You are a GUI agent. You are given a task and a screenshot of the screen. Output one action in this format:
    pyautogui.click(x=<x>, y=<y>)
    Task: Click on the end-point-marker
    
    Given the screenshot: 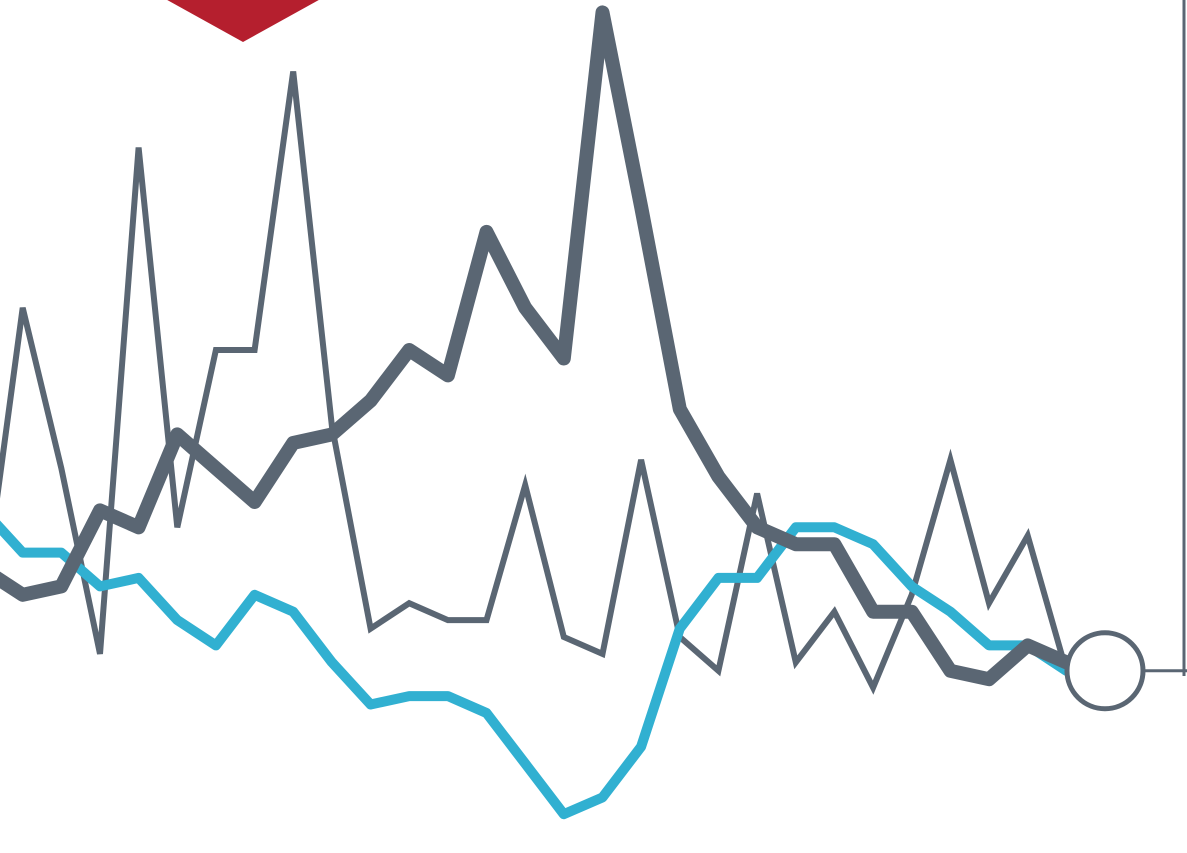 What is the action you would take?
    pyautogui.click(x=1105, y=671)
    